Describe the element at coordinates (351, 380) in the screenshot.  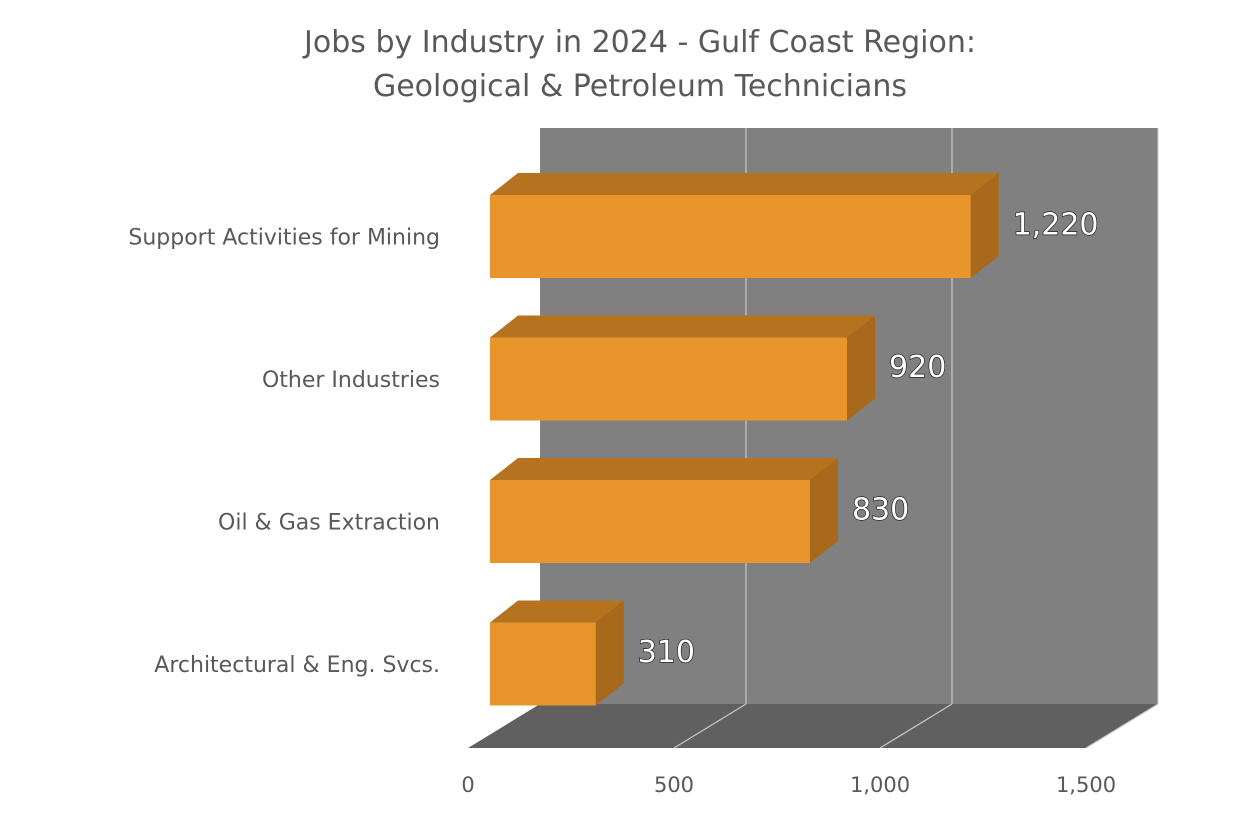
I see `category-label: Other Industries` at that location.